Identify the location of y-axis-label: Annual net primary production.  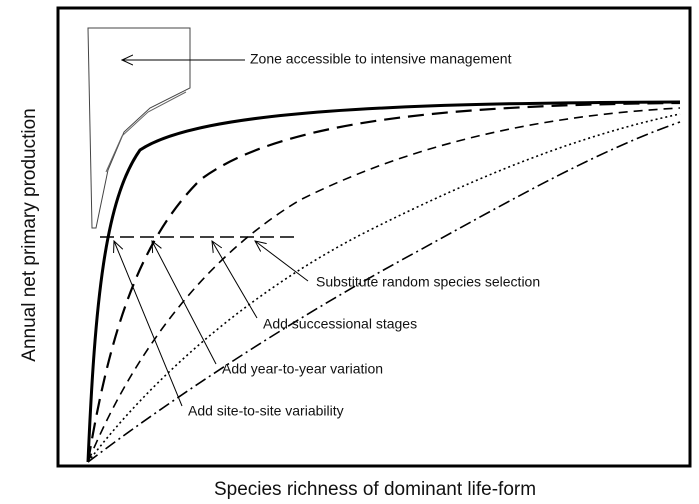
(29, 234).